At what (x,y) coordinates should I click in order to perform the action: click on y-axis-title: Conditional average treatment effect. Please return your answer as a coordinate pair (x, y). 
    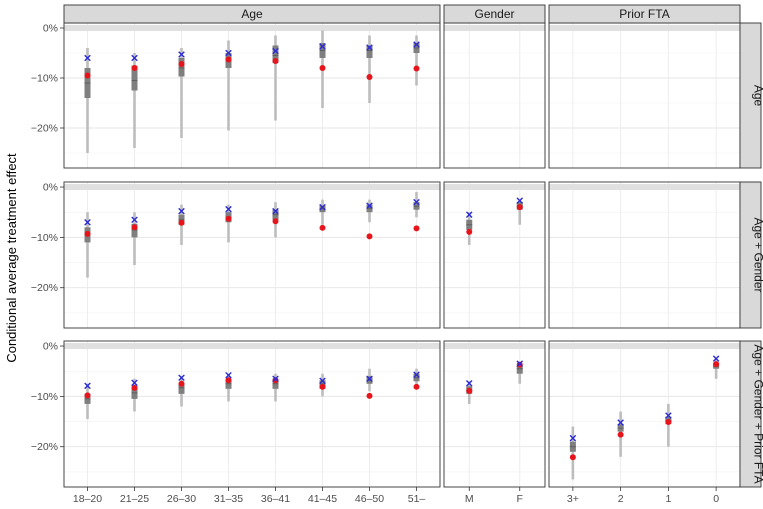
    Looking at the image, I should click on (11, 258).